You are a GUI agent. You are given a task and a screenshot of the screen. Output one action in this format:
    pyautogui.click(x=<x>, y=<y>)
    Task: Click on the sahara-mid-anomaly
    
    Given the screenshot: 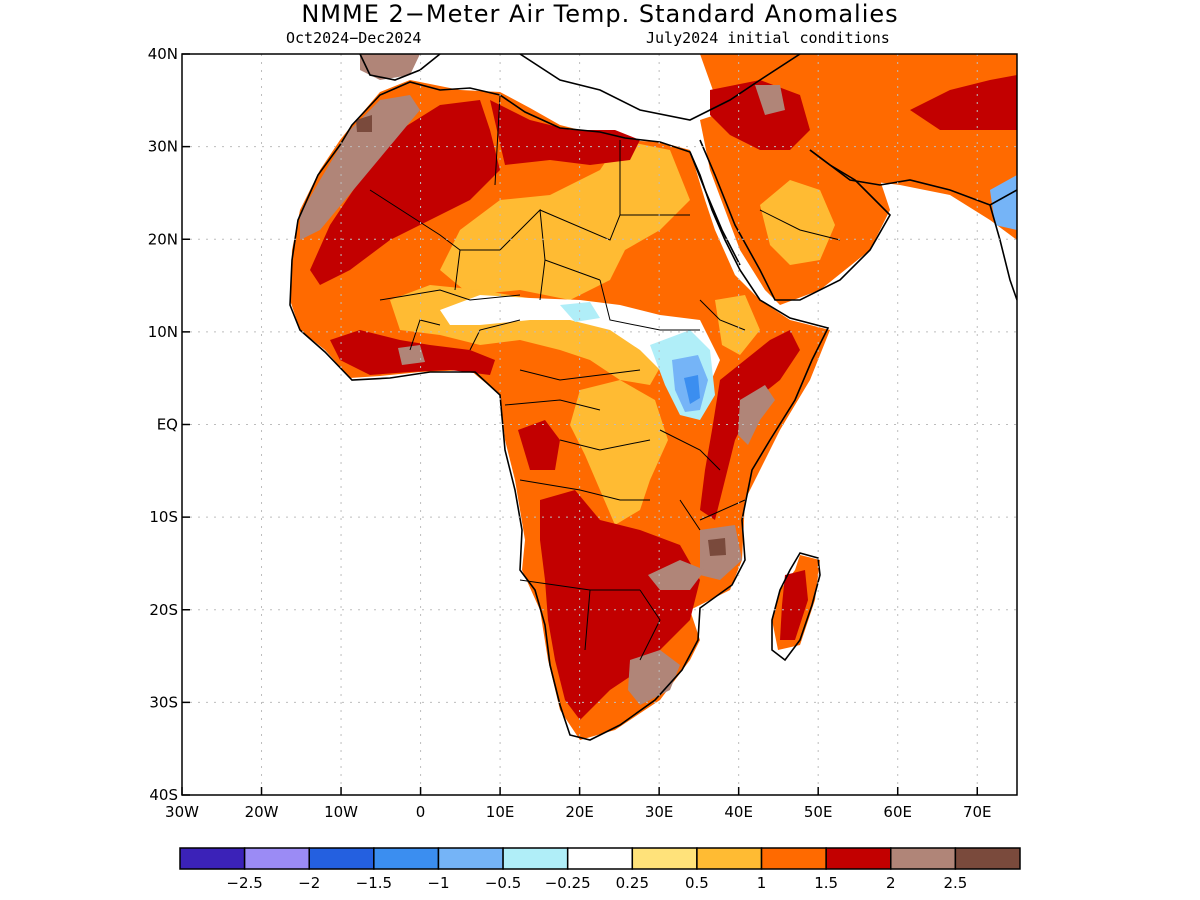 What is the action you would take?
    pyautogui.click(x=565, y=220)
    